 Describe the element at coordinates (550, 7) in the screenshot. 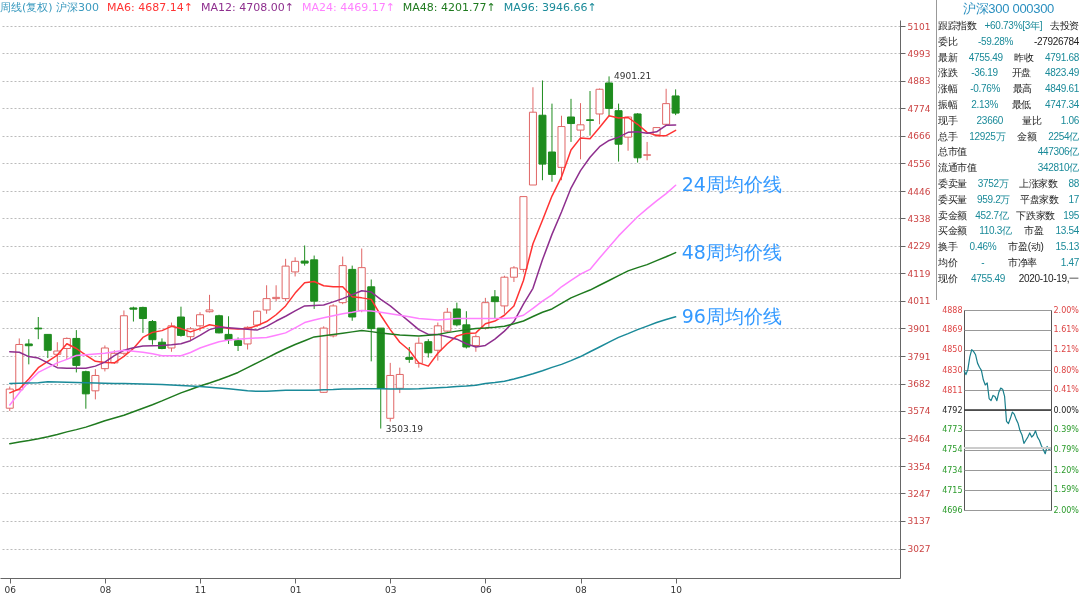

I see `text: MA96: 3946.66↑` at that location.